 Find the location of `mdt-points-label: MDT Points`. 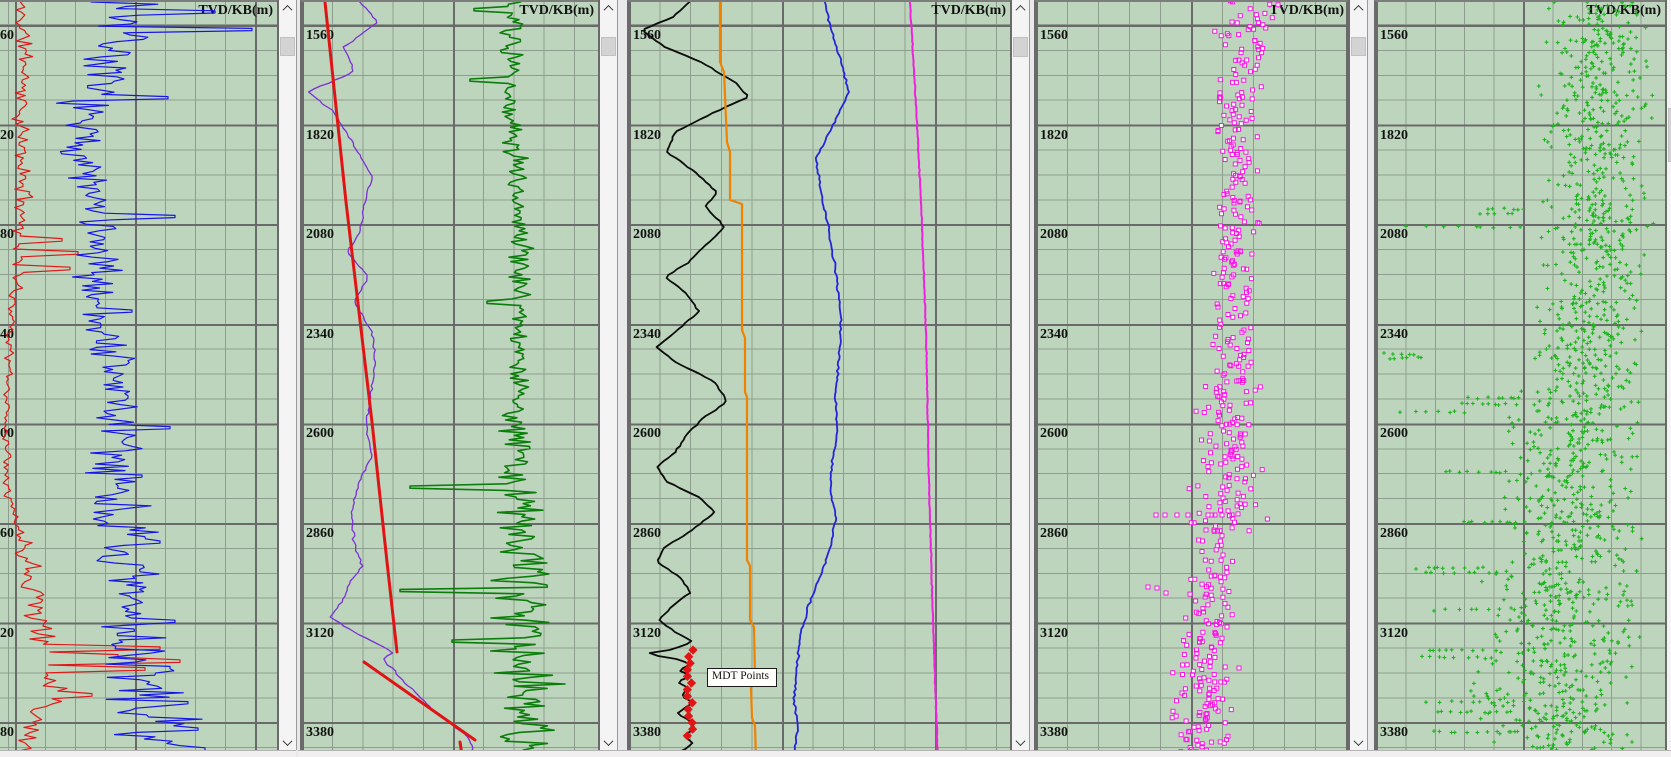

mdt-points-label: MDT Points is located at coordinates (742, 677).